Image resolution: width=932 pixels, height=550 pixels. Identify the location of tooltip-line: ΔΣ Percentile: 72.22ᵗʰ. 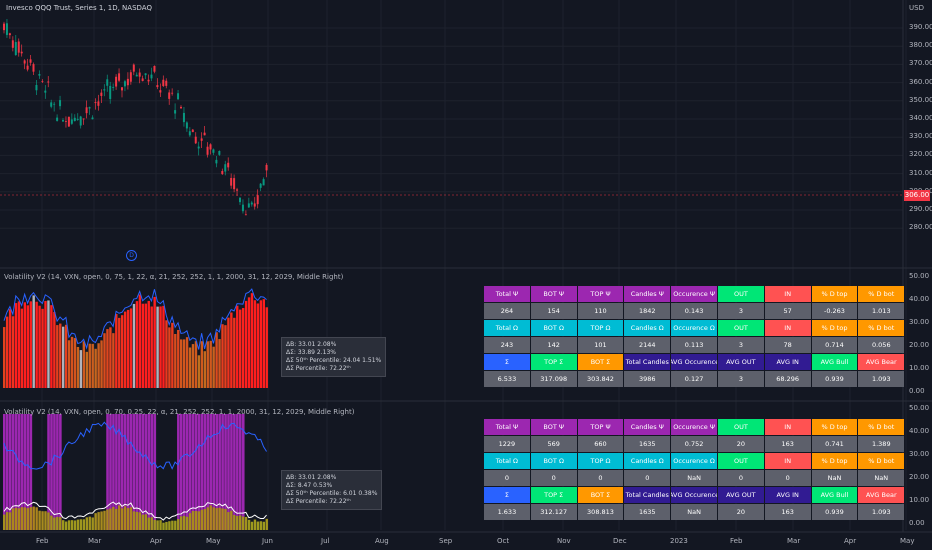
(318, 368).